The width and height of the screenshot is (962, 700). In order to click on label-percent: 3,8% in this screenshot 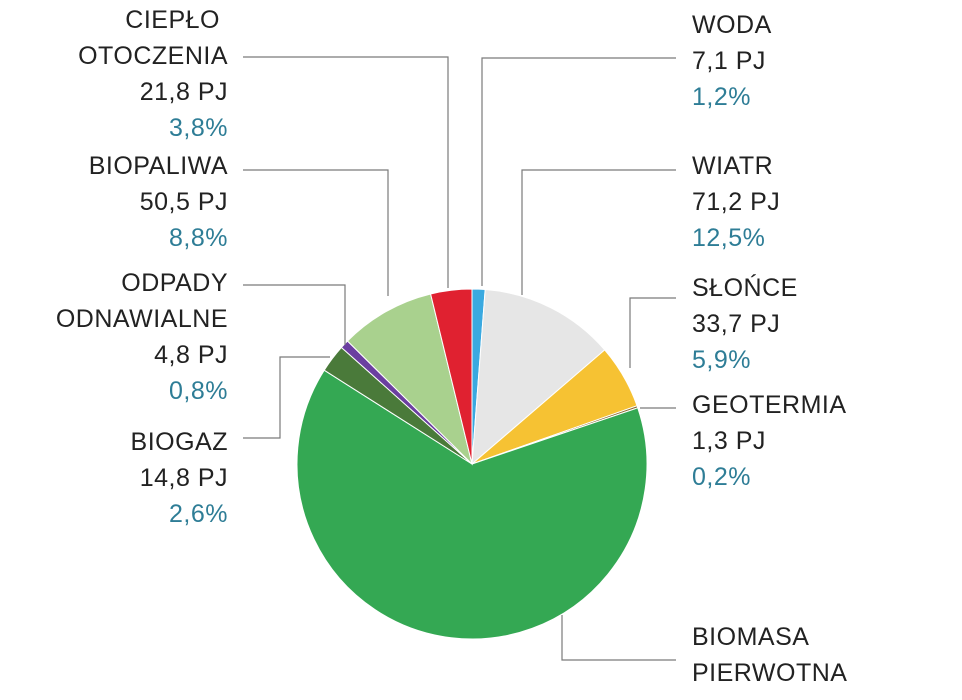, I will do `click(198, 128)`.